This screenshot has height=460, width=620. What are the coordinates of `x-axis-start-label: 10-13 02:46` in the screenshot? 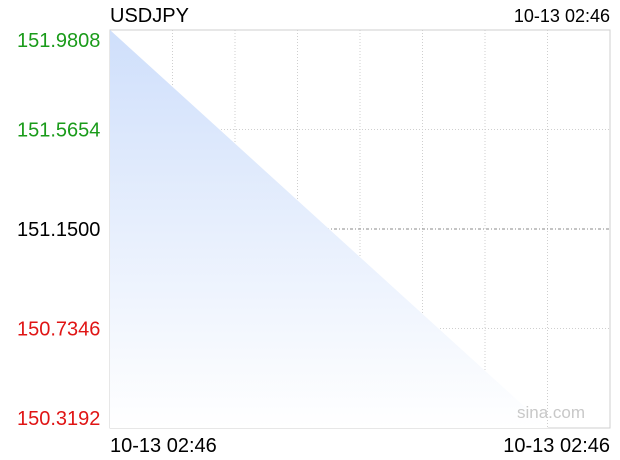 It's located at (163, 446).